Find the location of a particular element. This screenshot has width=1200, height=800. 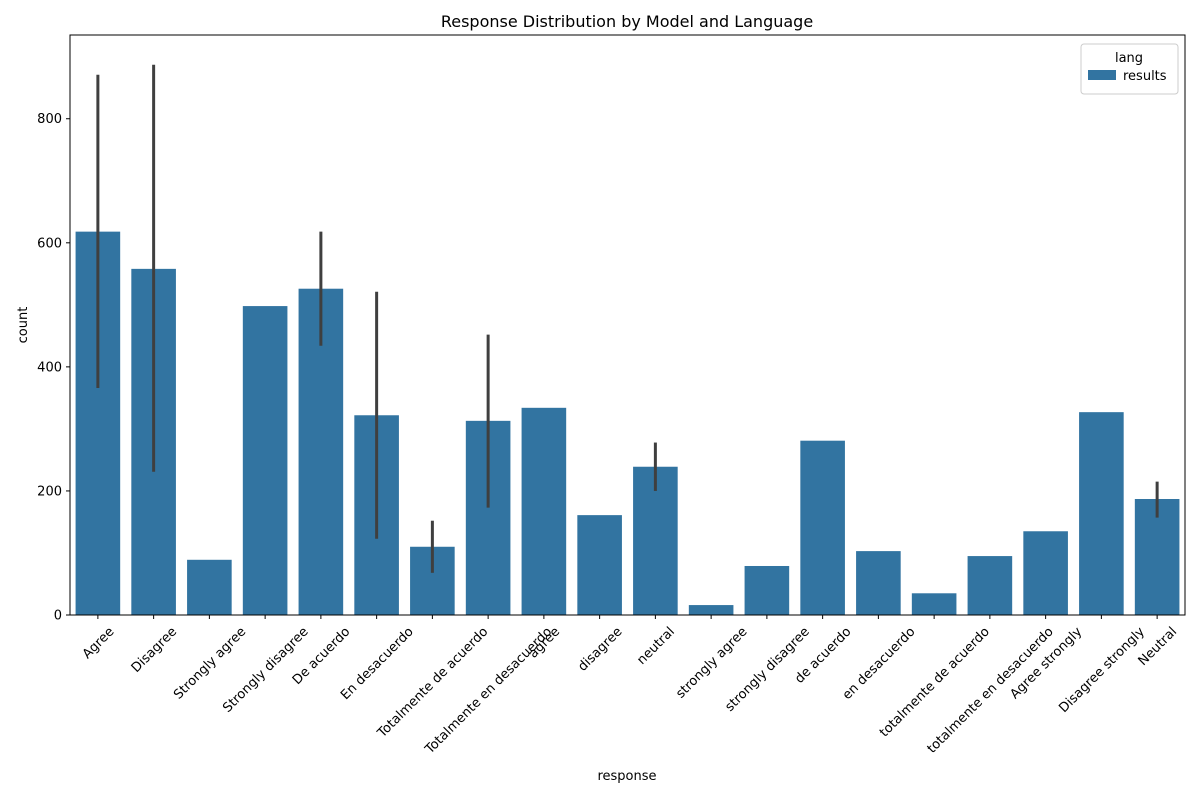

legend-title: lang is located at coordinates (1129, 58).